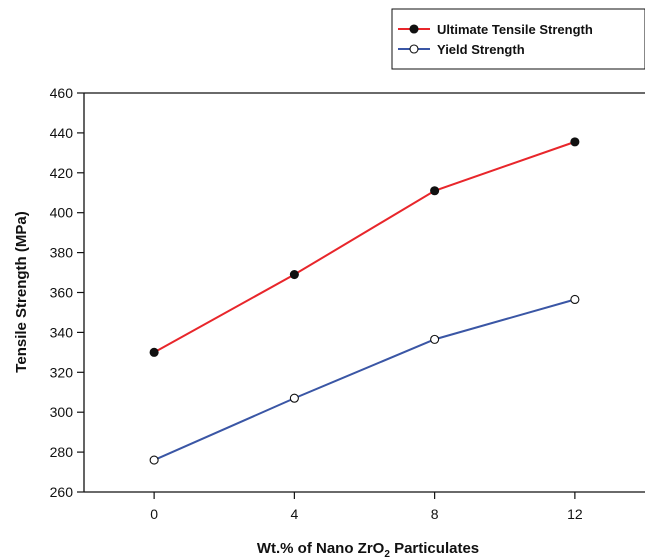 This screenshot has width=645, height=559. What do you see at coordinates (62, 253) in the screenshot?
I see `y-tick-label: 380` at bounding box center [62, 253].